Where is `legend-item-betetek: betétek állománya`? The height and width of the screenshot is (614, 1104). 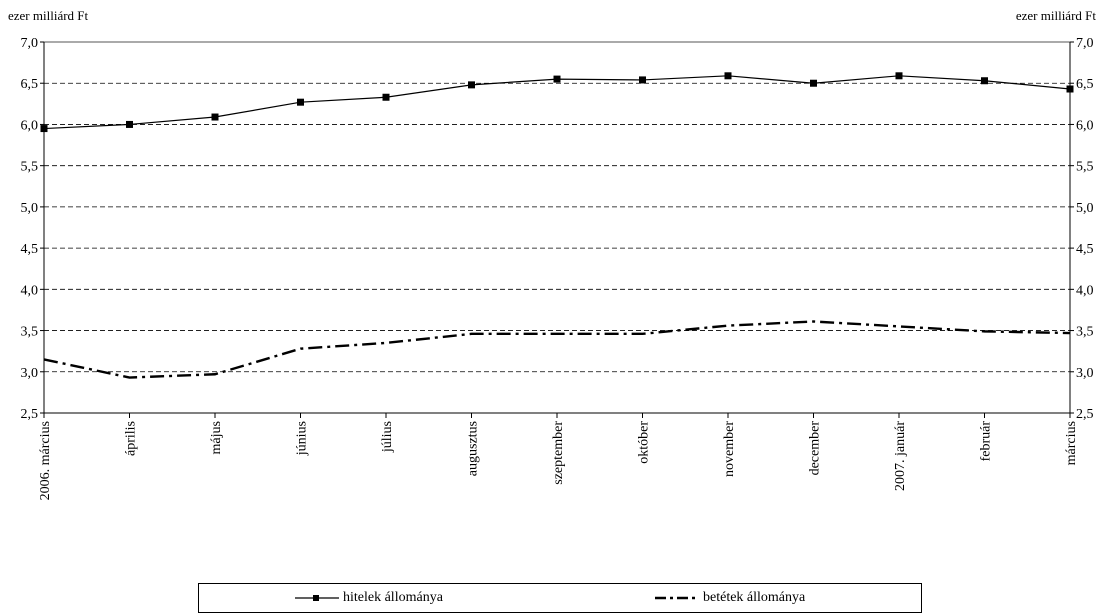 legend-item-betetek: betétek állománya is located at coordinates (729, 598).